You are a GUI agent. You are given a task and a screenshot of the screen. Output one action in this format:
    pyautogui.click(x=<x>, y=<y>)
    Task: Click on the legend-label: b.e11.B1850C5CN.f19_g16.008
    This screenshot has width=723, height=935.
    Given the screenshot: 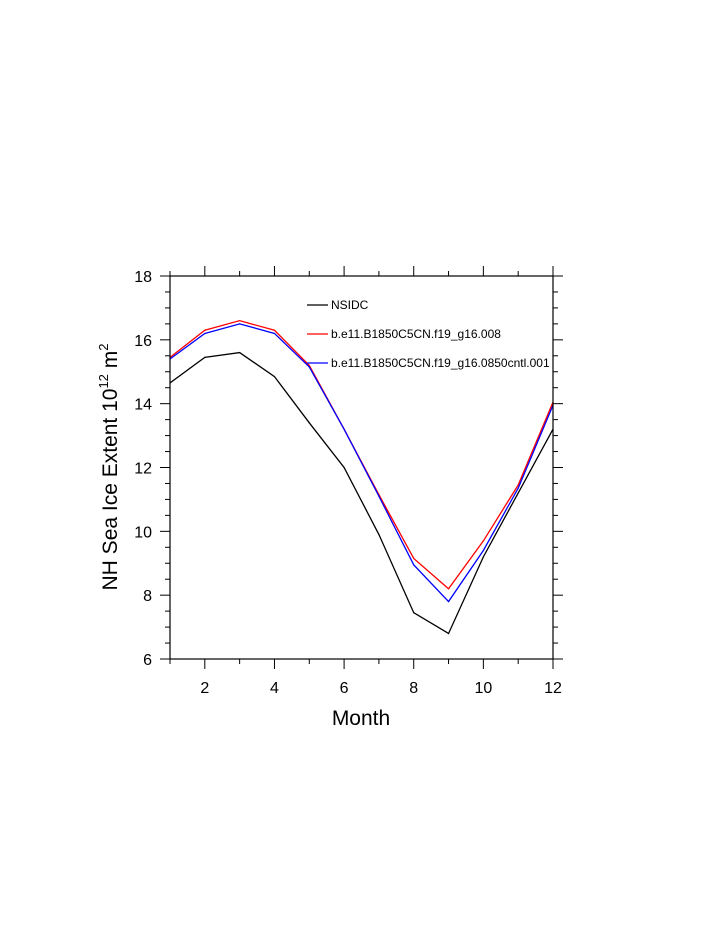 What is the action you would take?
    pyautogui.click(x=416, y=334)
    